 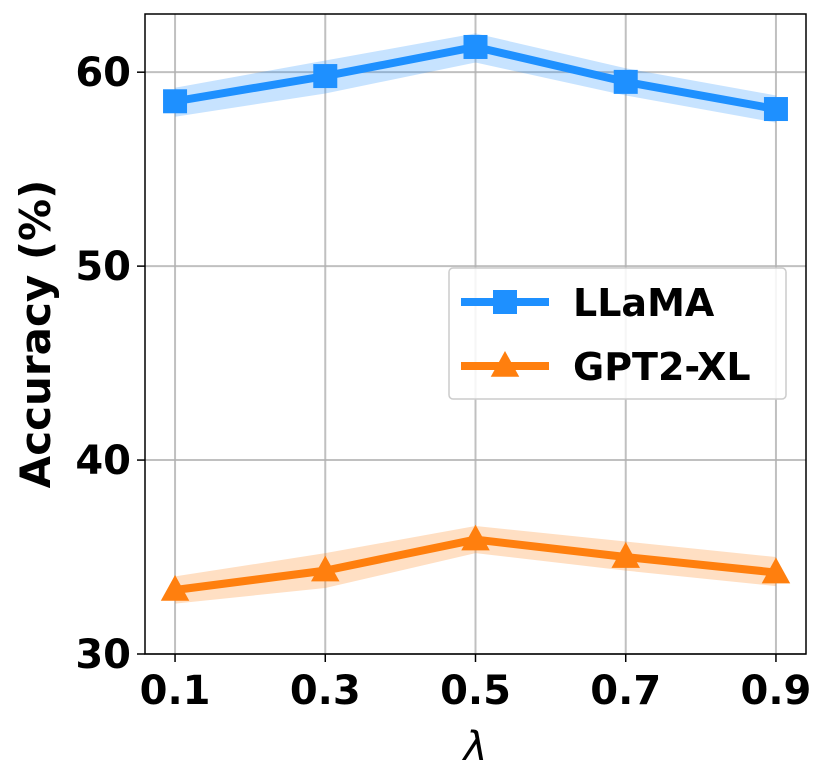 What do you see at coordinates (625, 691) in the screenshot?
I see `x-tick-label: 0.7` at bounding box center [625, 691].